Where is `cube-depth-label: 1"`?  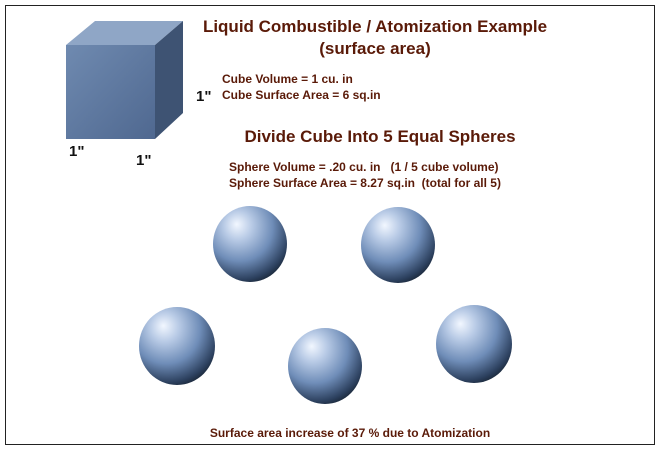
cube-depth-label: 1" is located at coordinates (77, 151).